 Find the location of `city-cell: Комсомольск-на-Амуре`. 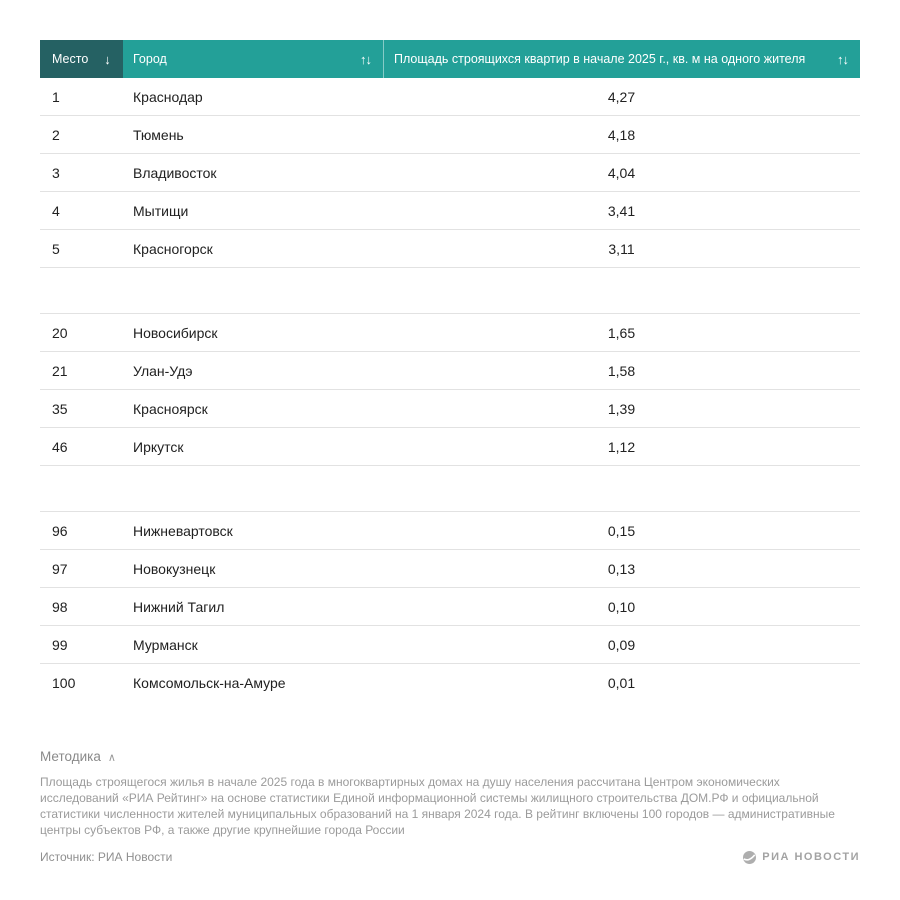

city-cell: Комсомольск-на-Амуре is located at coordinates (209, 683).